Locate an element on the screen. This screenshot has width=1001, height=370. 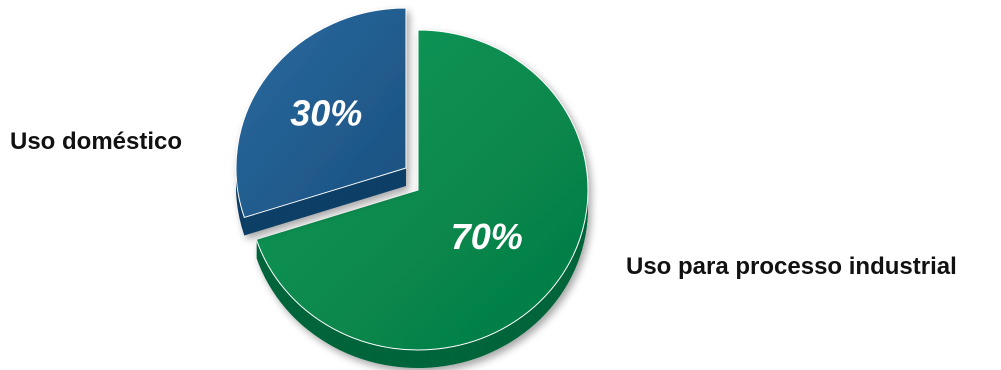
category-label-domestic: Uso doméstico is located at coordinates (96, 141).